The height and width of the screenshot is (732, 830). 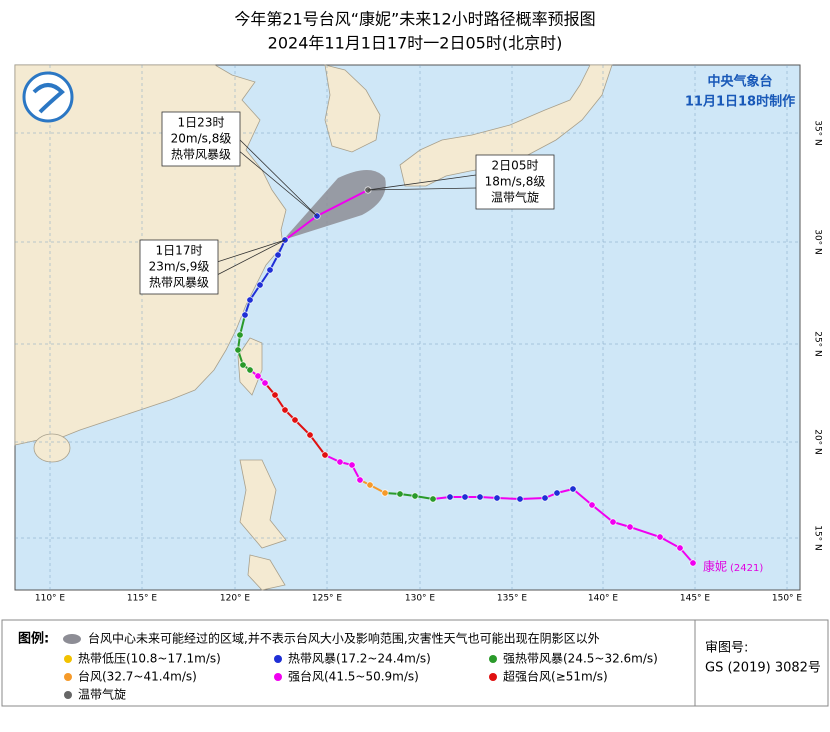 I want to click on annotation-text: 2日05时, so click(x=515, y=166).